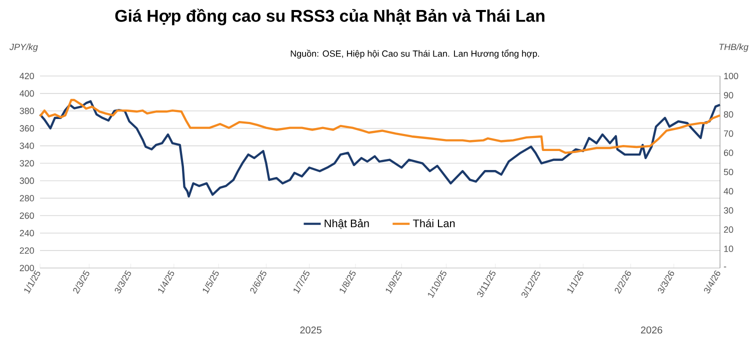 Image resolution: width=754 pixels, height=345 pixels. Describe the element at coordinates (329, 17) in the screenshot. I see `chart-title: Giá Hợp đồng cao su RSS3 của Nhật Bản và Thái Lan` at that location.